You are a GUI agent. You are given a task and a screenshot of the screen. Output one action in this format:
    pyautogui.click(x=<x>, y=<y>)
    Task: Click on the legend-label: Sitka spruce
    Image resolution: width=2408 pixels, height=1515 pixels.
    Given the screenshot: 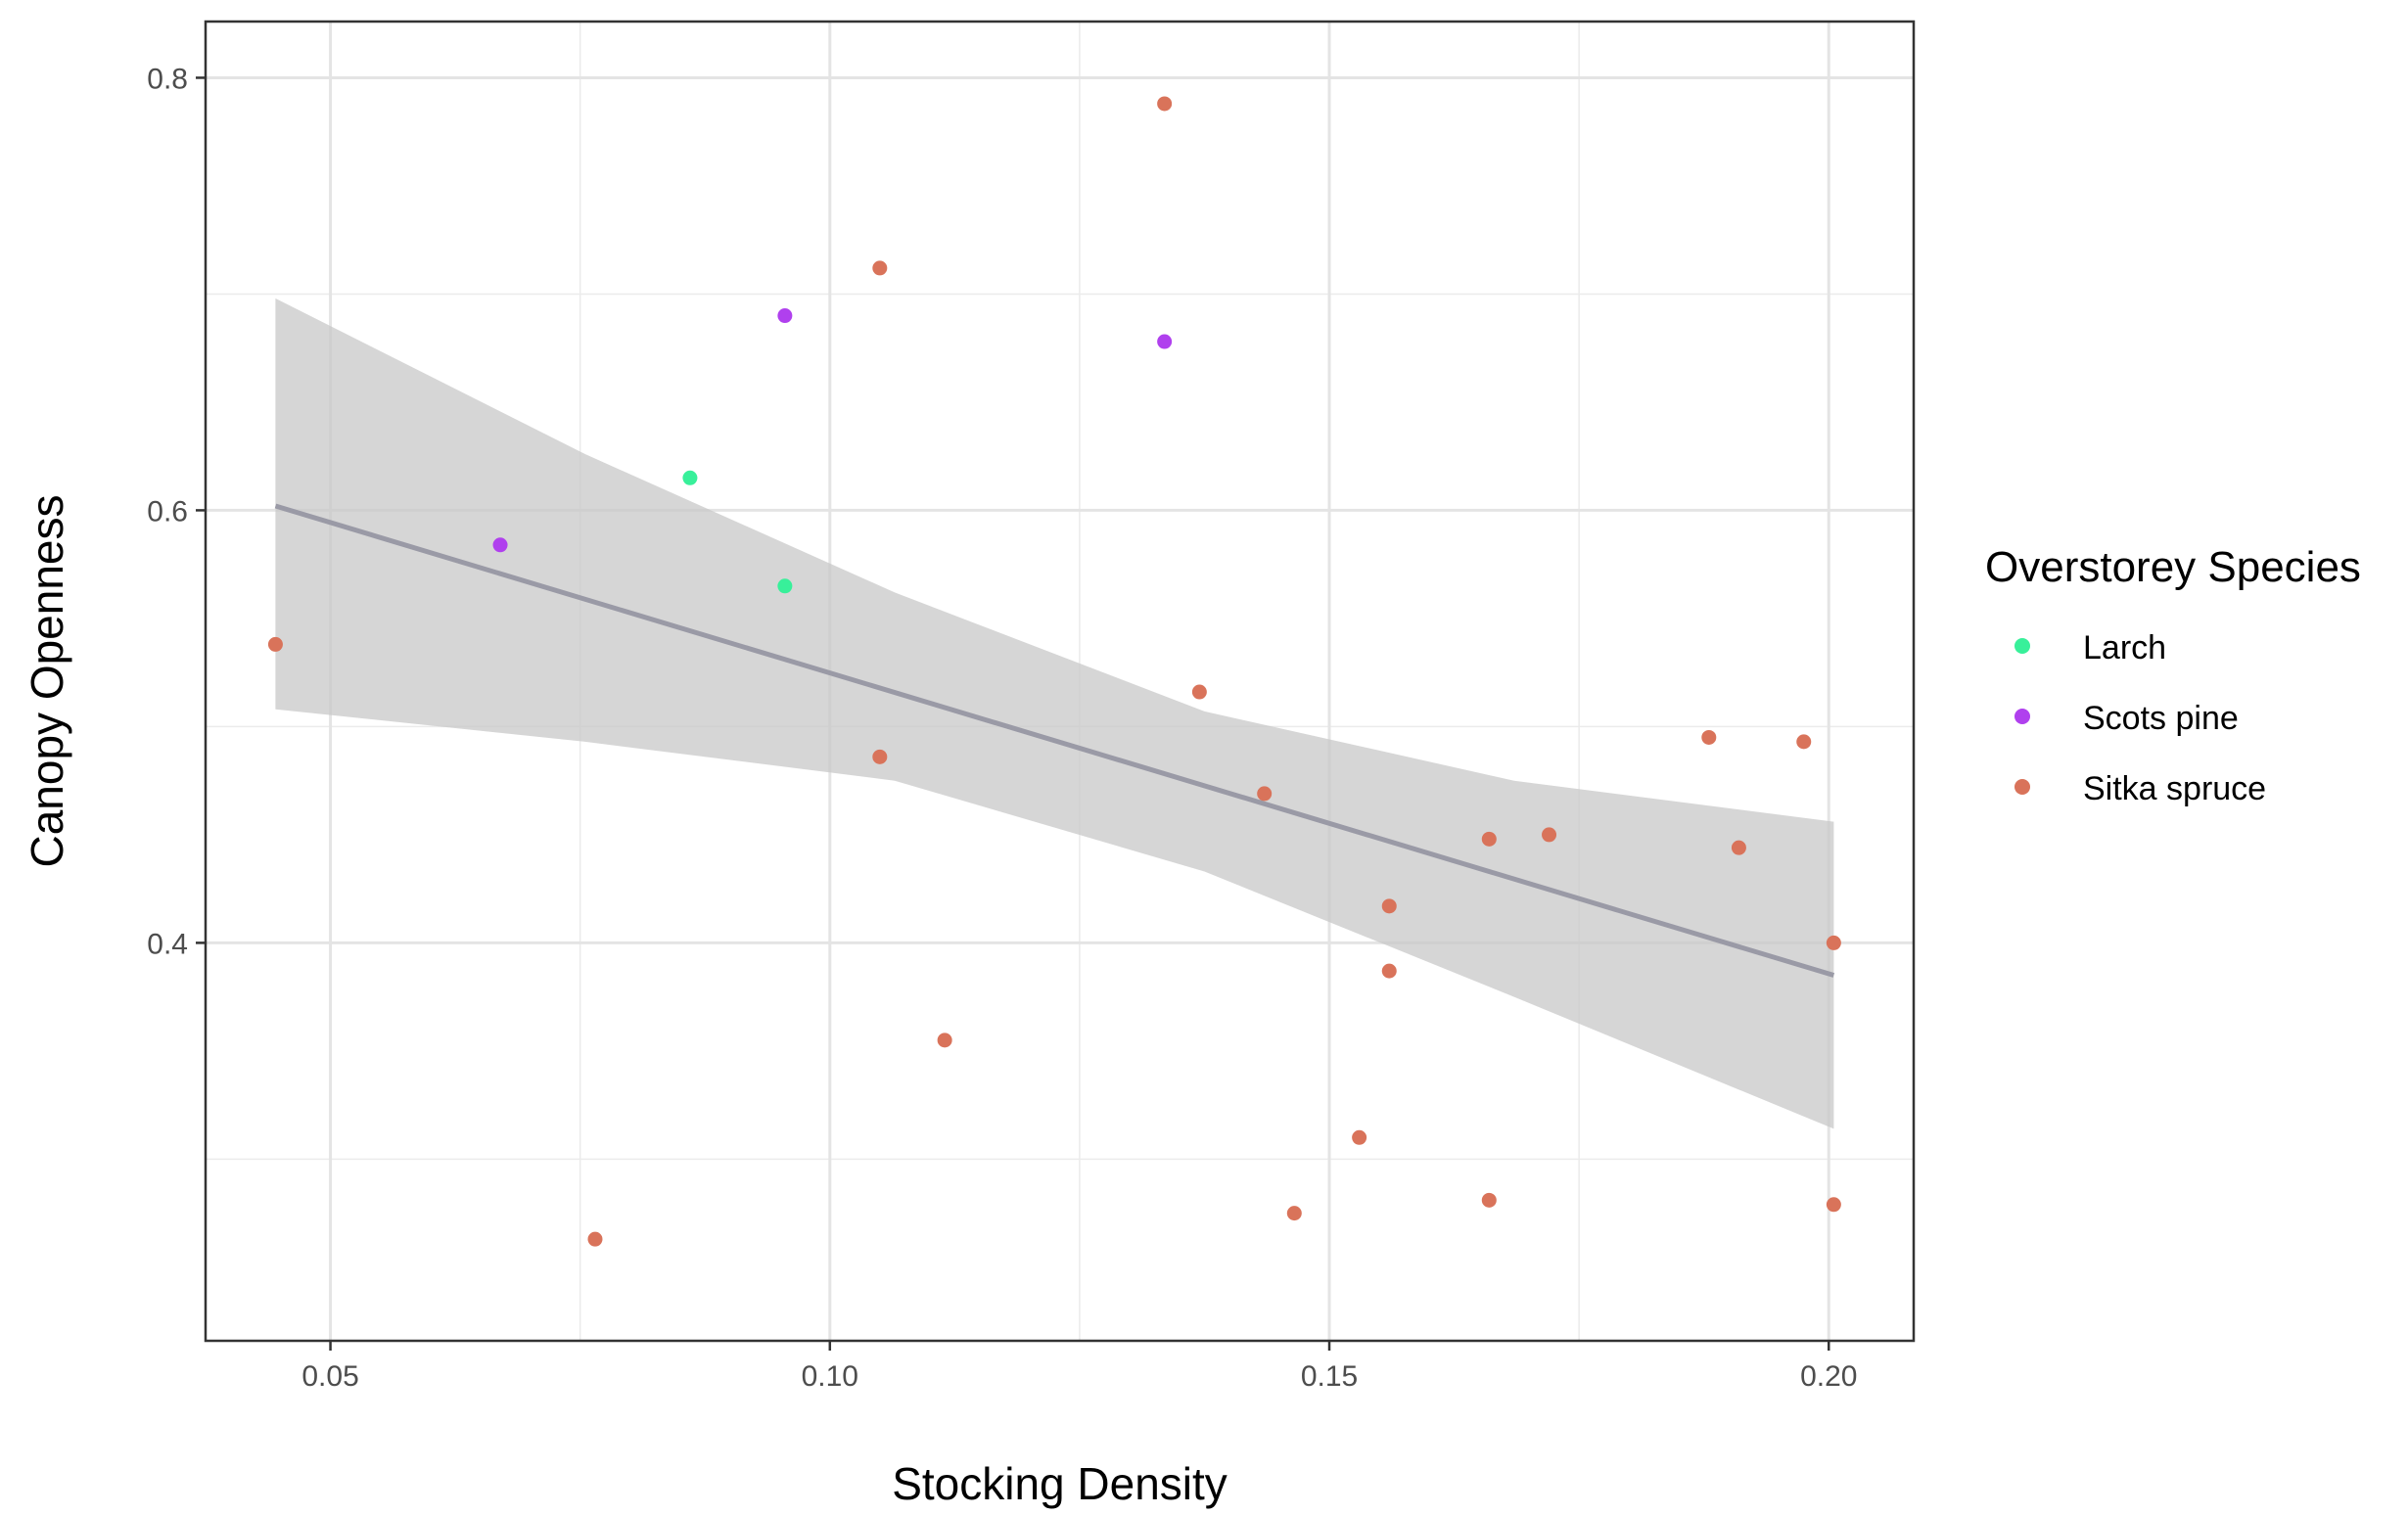 What is the action you would take?
    pyautogui.click(x=2174, y=788)
    